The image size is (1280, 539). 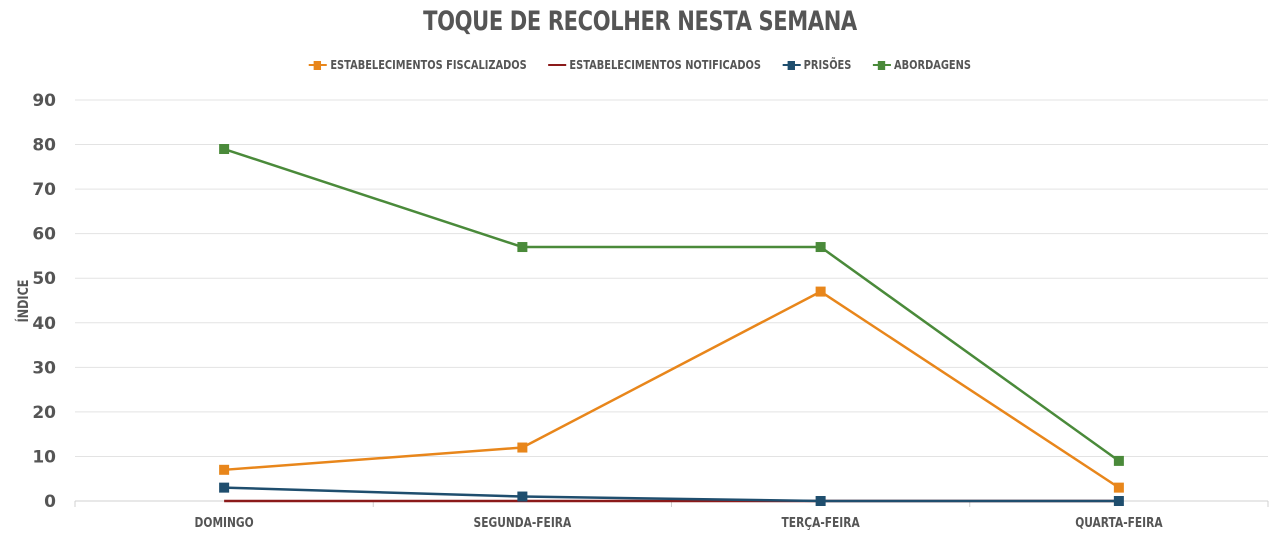 I want to click on y-tick-label: 50, so click(x=44, y=279).